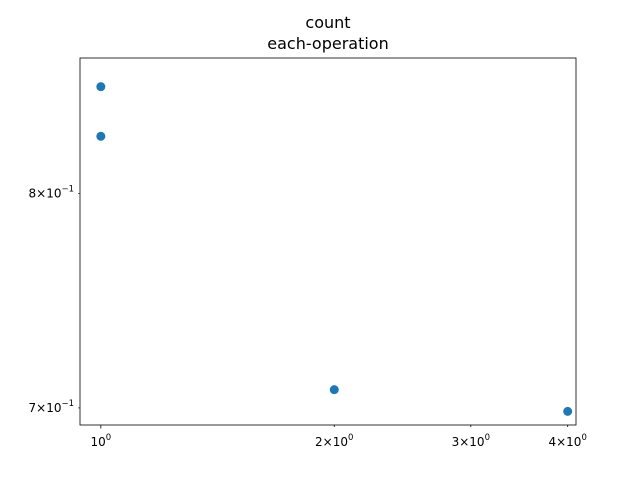 The height and width of the screenshot is (480, 640). I want to click on x-tick-label: 100, so click(100, 441).